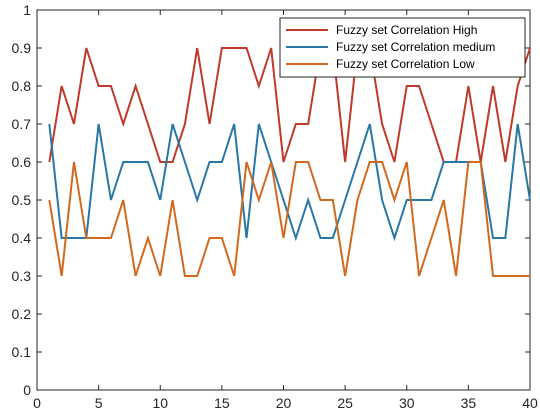  Describe the element at coordinates (22, 200) in the screenshot. I see `y-tick-label: 0.5` at that location.